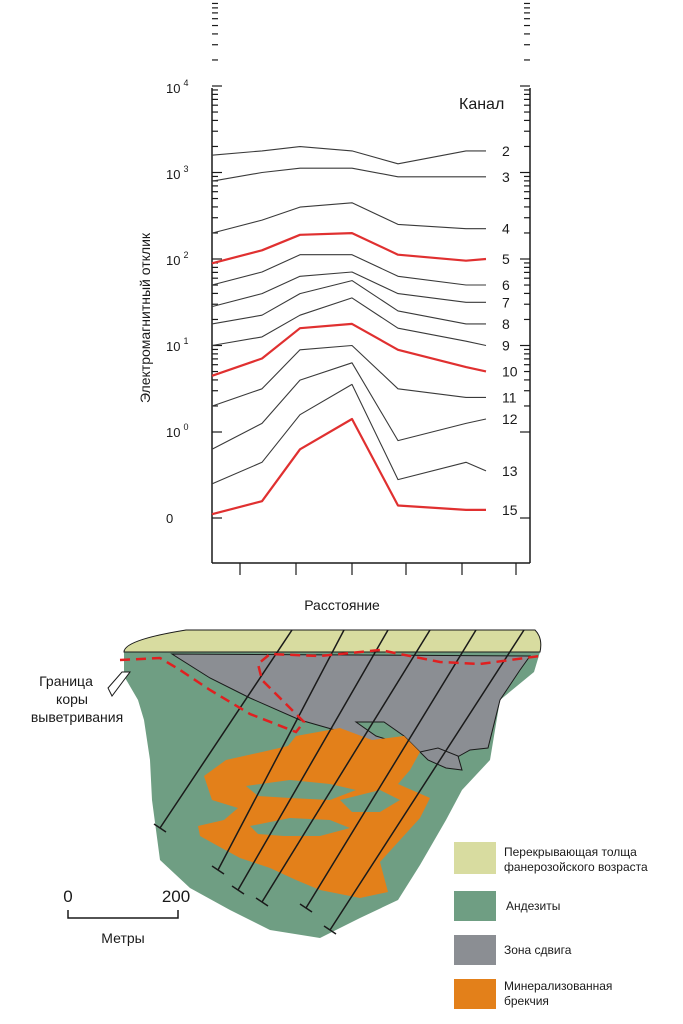 The height and width of the screenshot is (1024, 683). What do you see at coordinates (123, 914) in the screenshot?
I see `scale-bar-line` at bounding box center [123, 914].